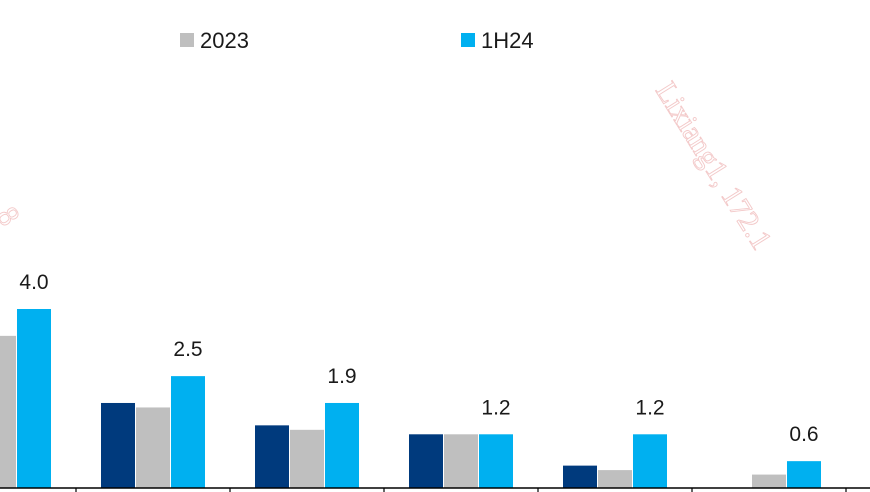  What do you see at coordinates (649, 407) in the screenshot?
I see `data-label-4: 1.2` at bounding box center [649, 407].